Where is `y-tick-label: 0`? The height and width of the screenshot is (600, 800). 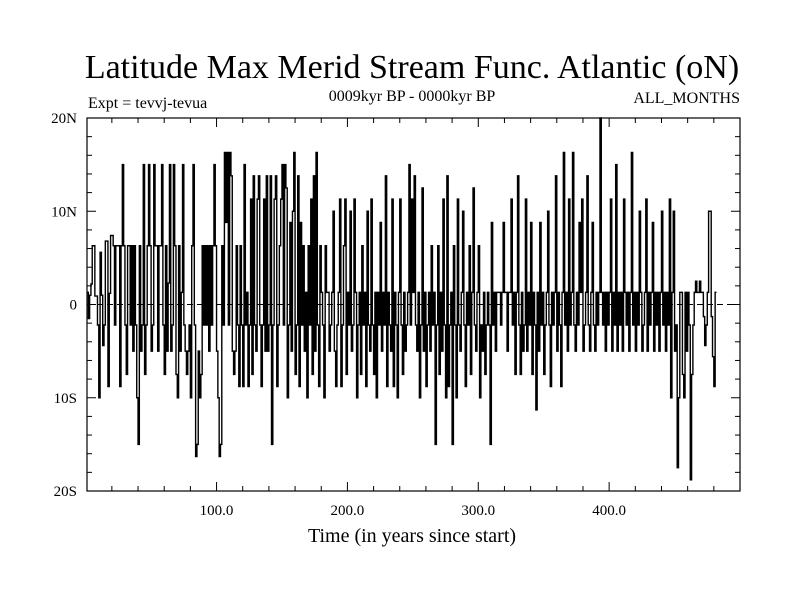 y-tick-label: 0 is located at coordinates (74, 306).